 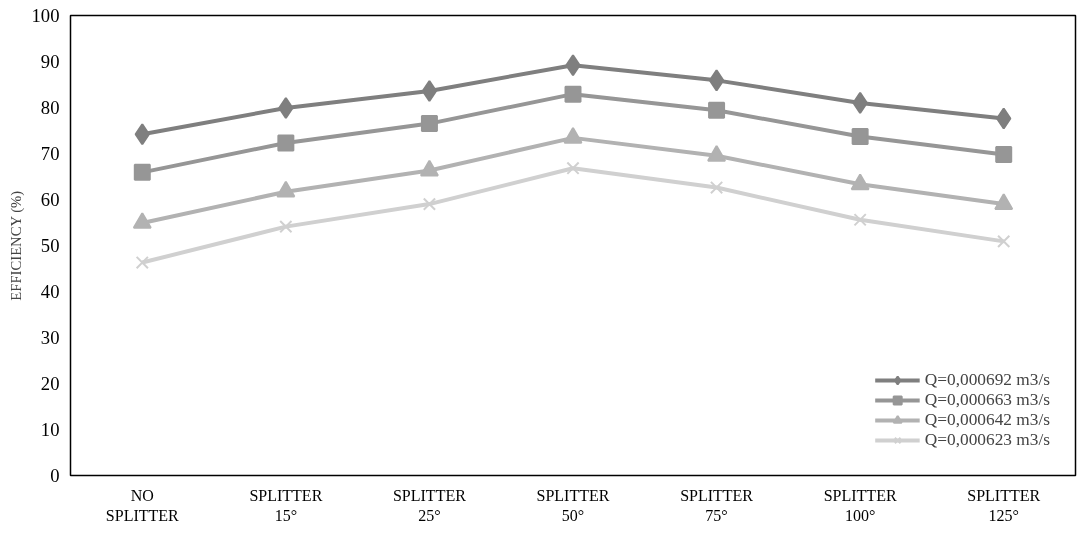 What do you see at coordinates (142, 505) in the screenshot?
I see `x-tick-label: NO SPLITTER` at bounding box center [142, 505].